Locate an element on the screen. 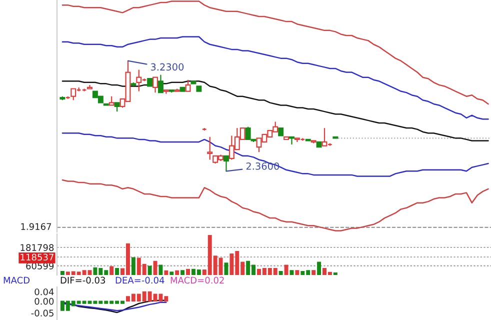 The width and height of the screenshot is (491, 320). ref-line-label: 1.9167 is located at coordinates (36, 226).